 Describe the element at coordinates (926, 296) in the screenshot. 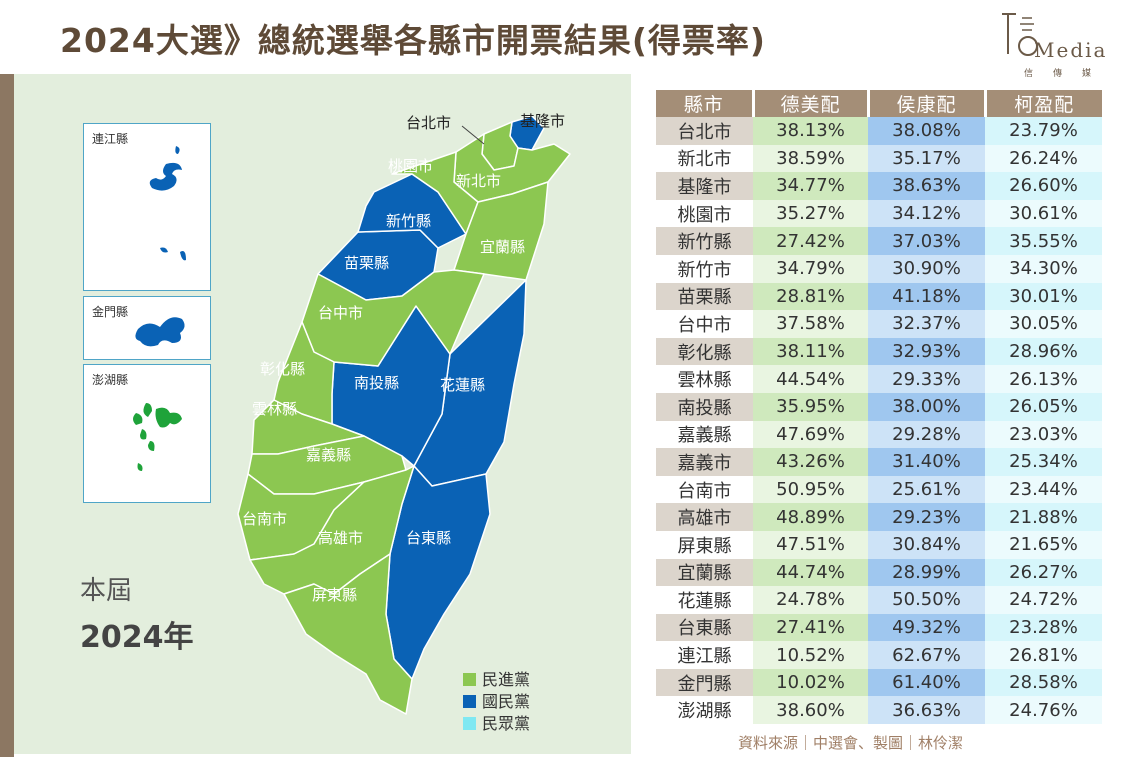

I see `cell-kmt: 41.18%` at that location.